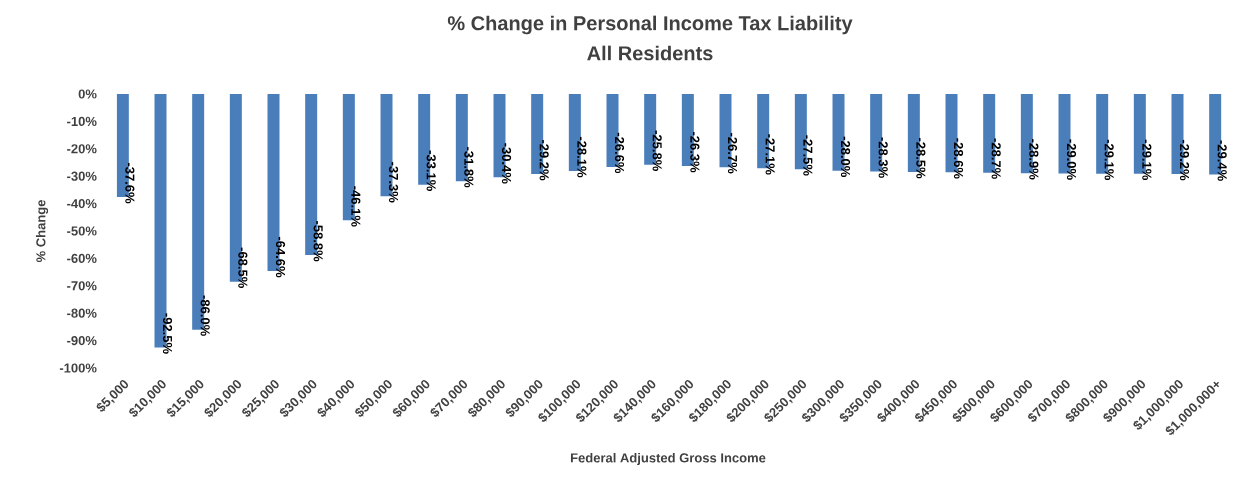  I want to click on data-label: -28.9%, so click(1034, 159).